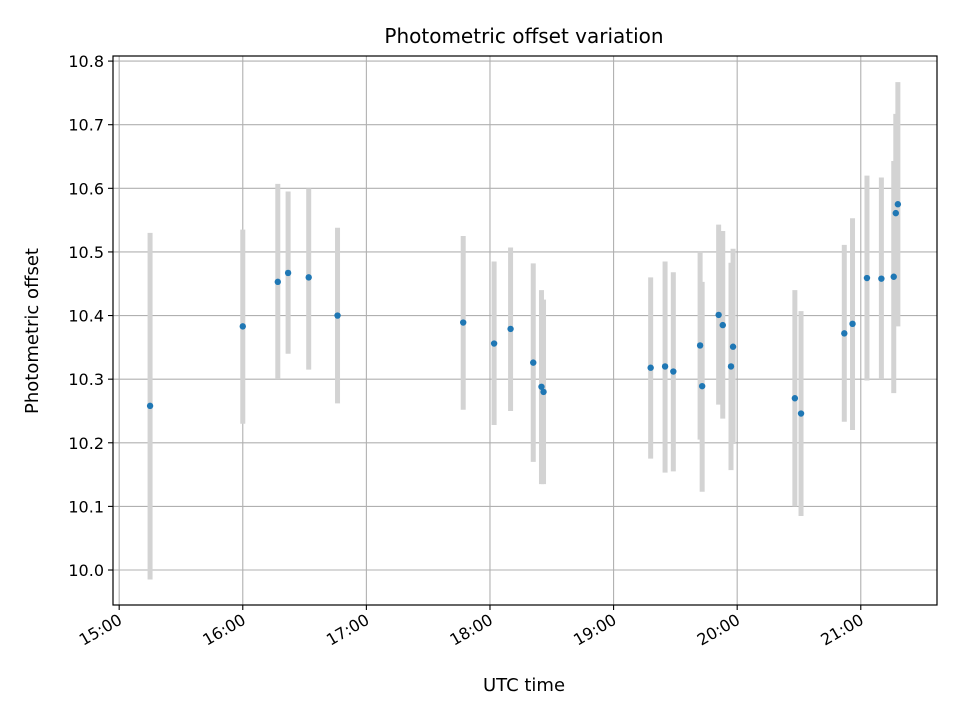 Image resolution: width=960 pixels, height=724 pixels. I want to click on y-tick-label: 10.0, so click(86, 570).